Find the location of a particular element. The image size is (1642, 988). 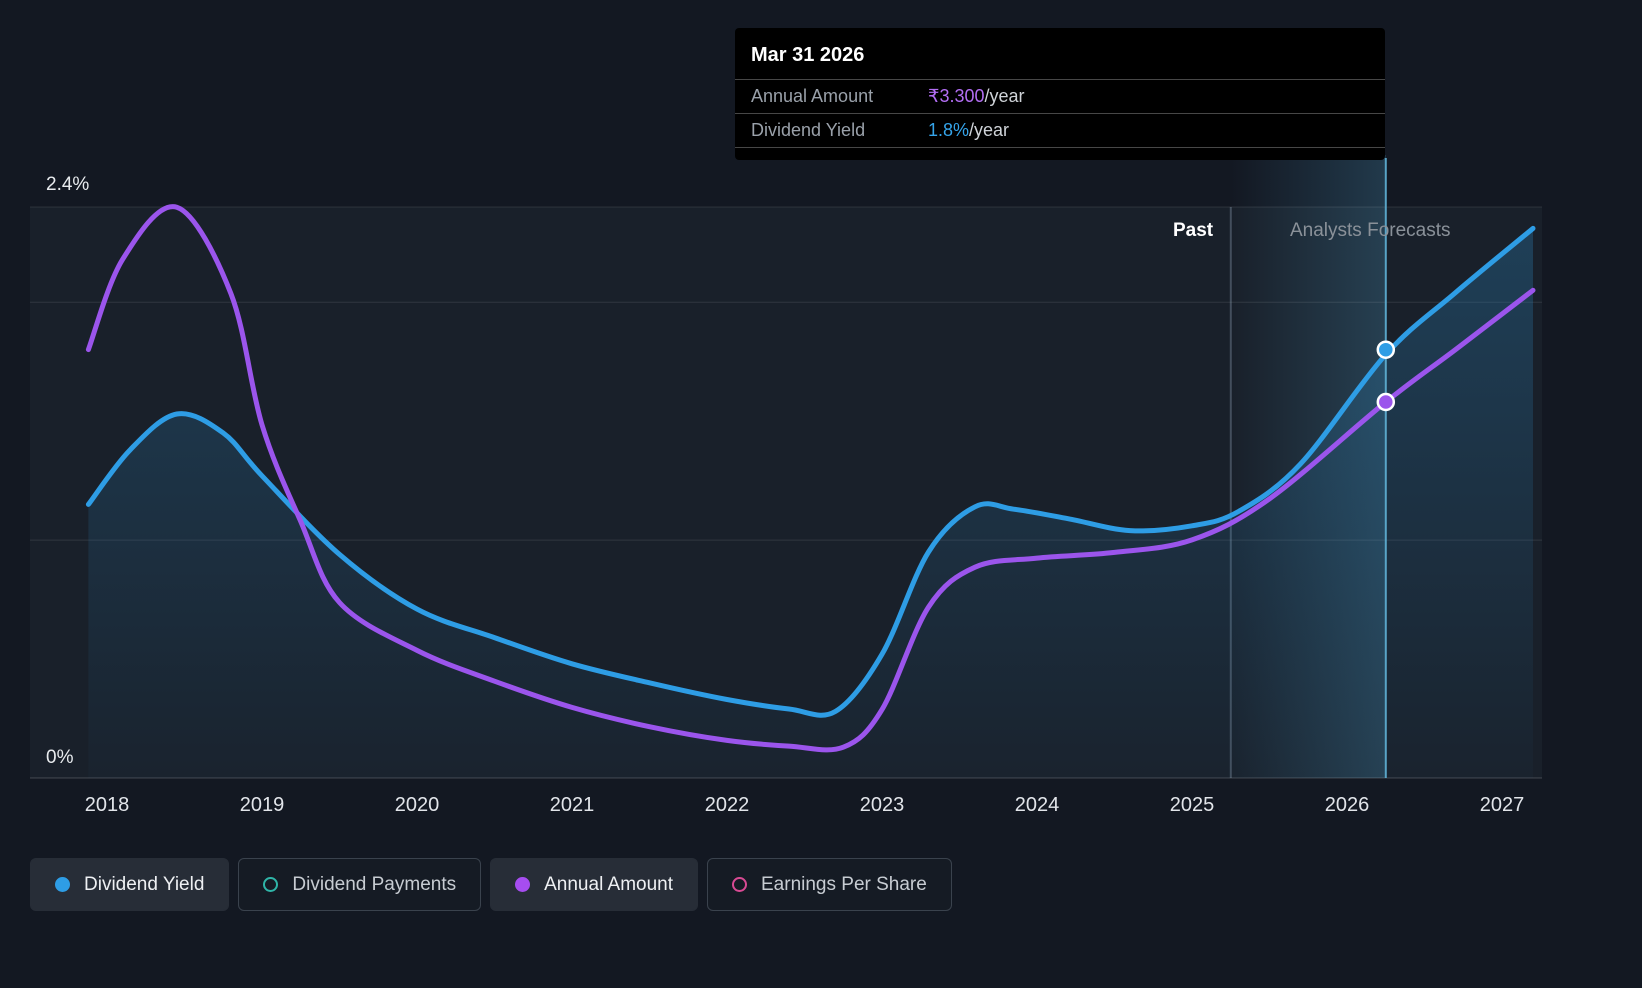

past-label: Past is located at coordinates (1193, 230).